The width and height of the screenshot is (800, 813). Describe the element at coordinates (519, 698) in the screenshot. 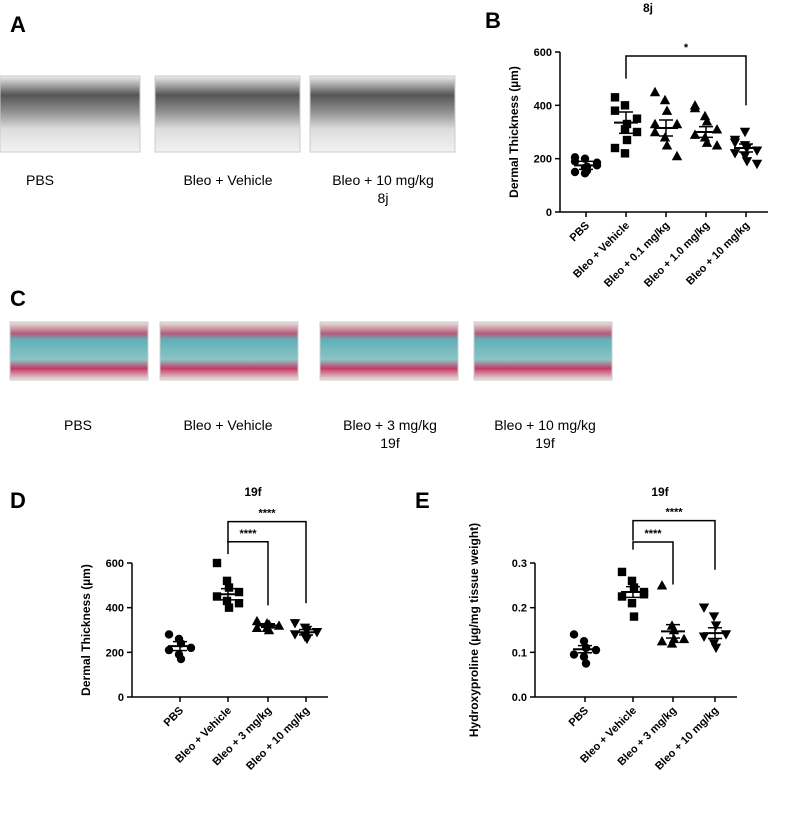

I see `y-tick-label: 0.0` at that location.